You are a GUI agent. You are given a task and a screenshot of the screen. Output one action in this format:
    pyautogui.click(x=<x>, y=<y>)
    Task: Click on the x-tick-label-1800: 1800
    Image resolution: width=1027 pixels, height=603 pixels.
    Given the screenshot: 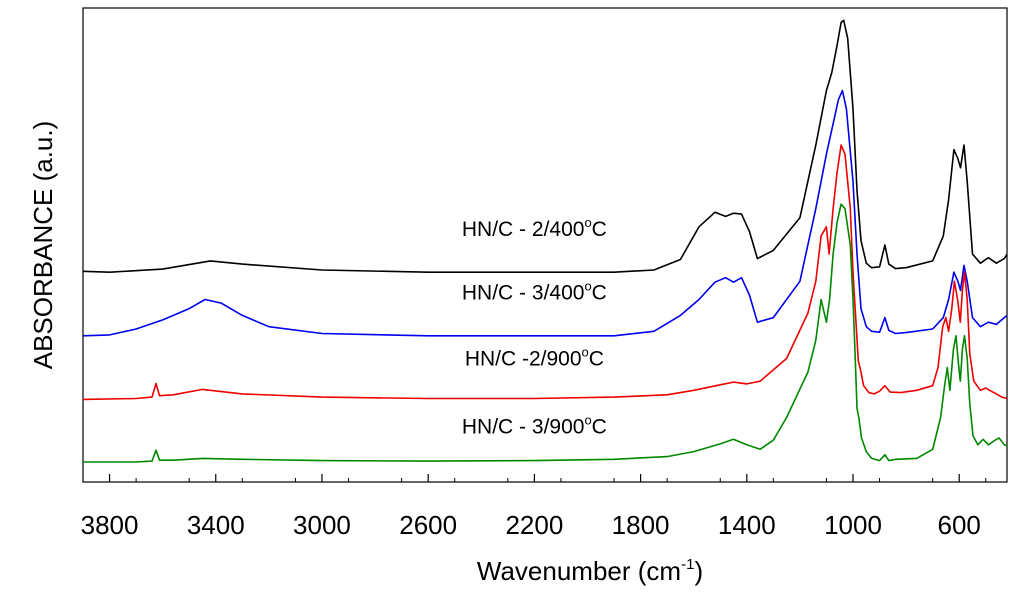 What is the action you would take?
    pyautogui.click(x=641, y=525)
    